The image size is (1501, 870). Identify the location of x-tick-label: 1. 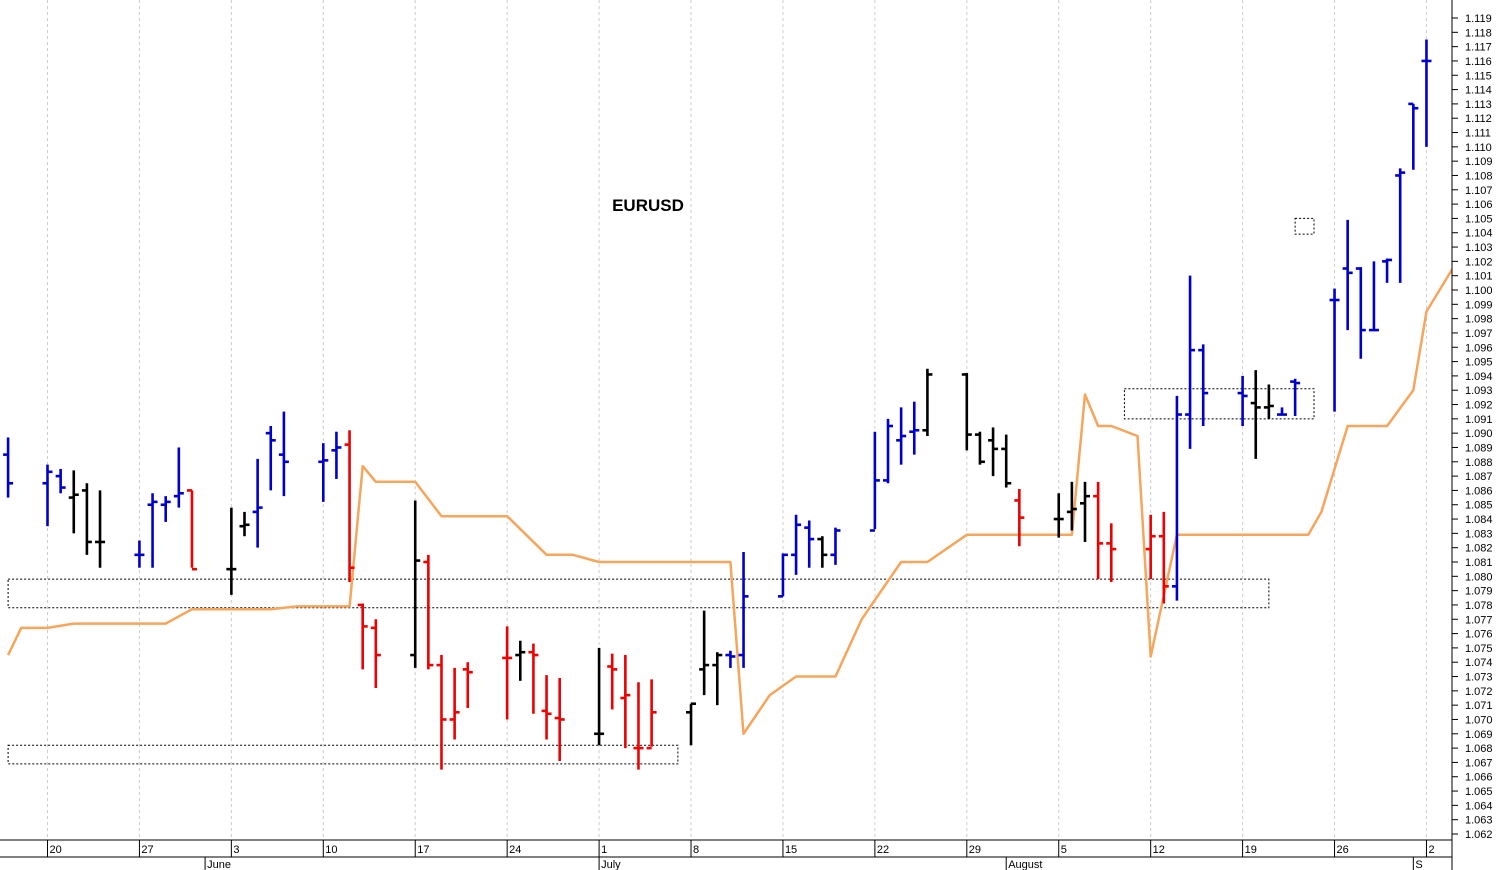
(604, 850).